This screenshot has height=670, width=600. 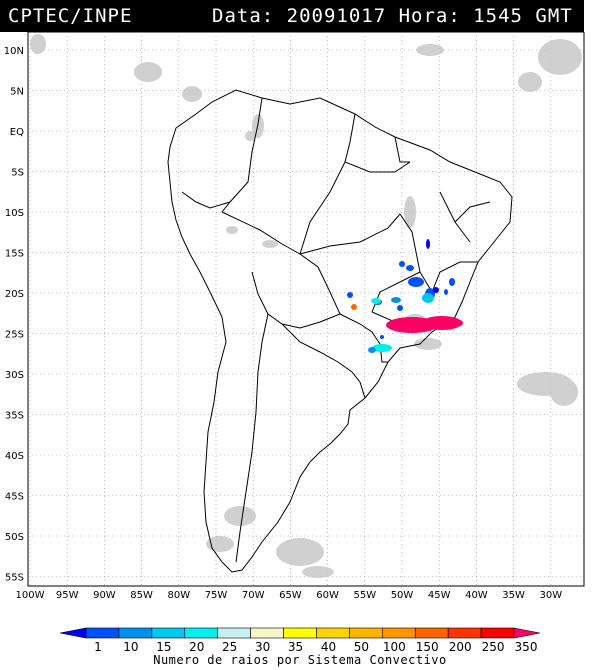 I want to click on legend-tick-label: 150, so click(x=427, y=646).